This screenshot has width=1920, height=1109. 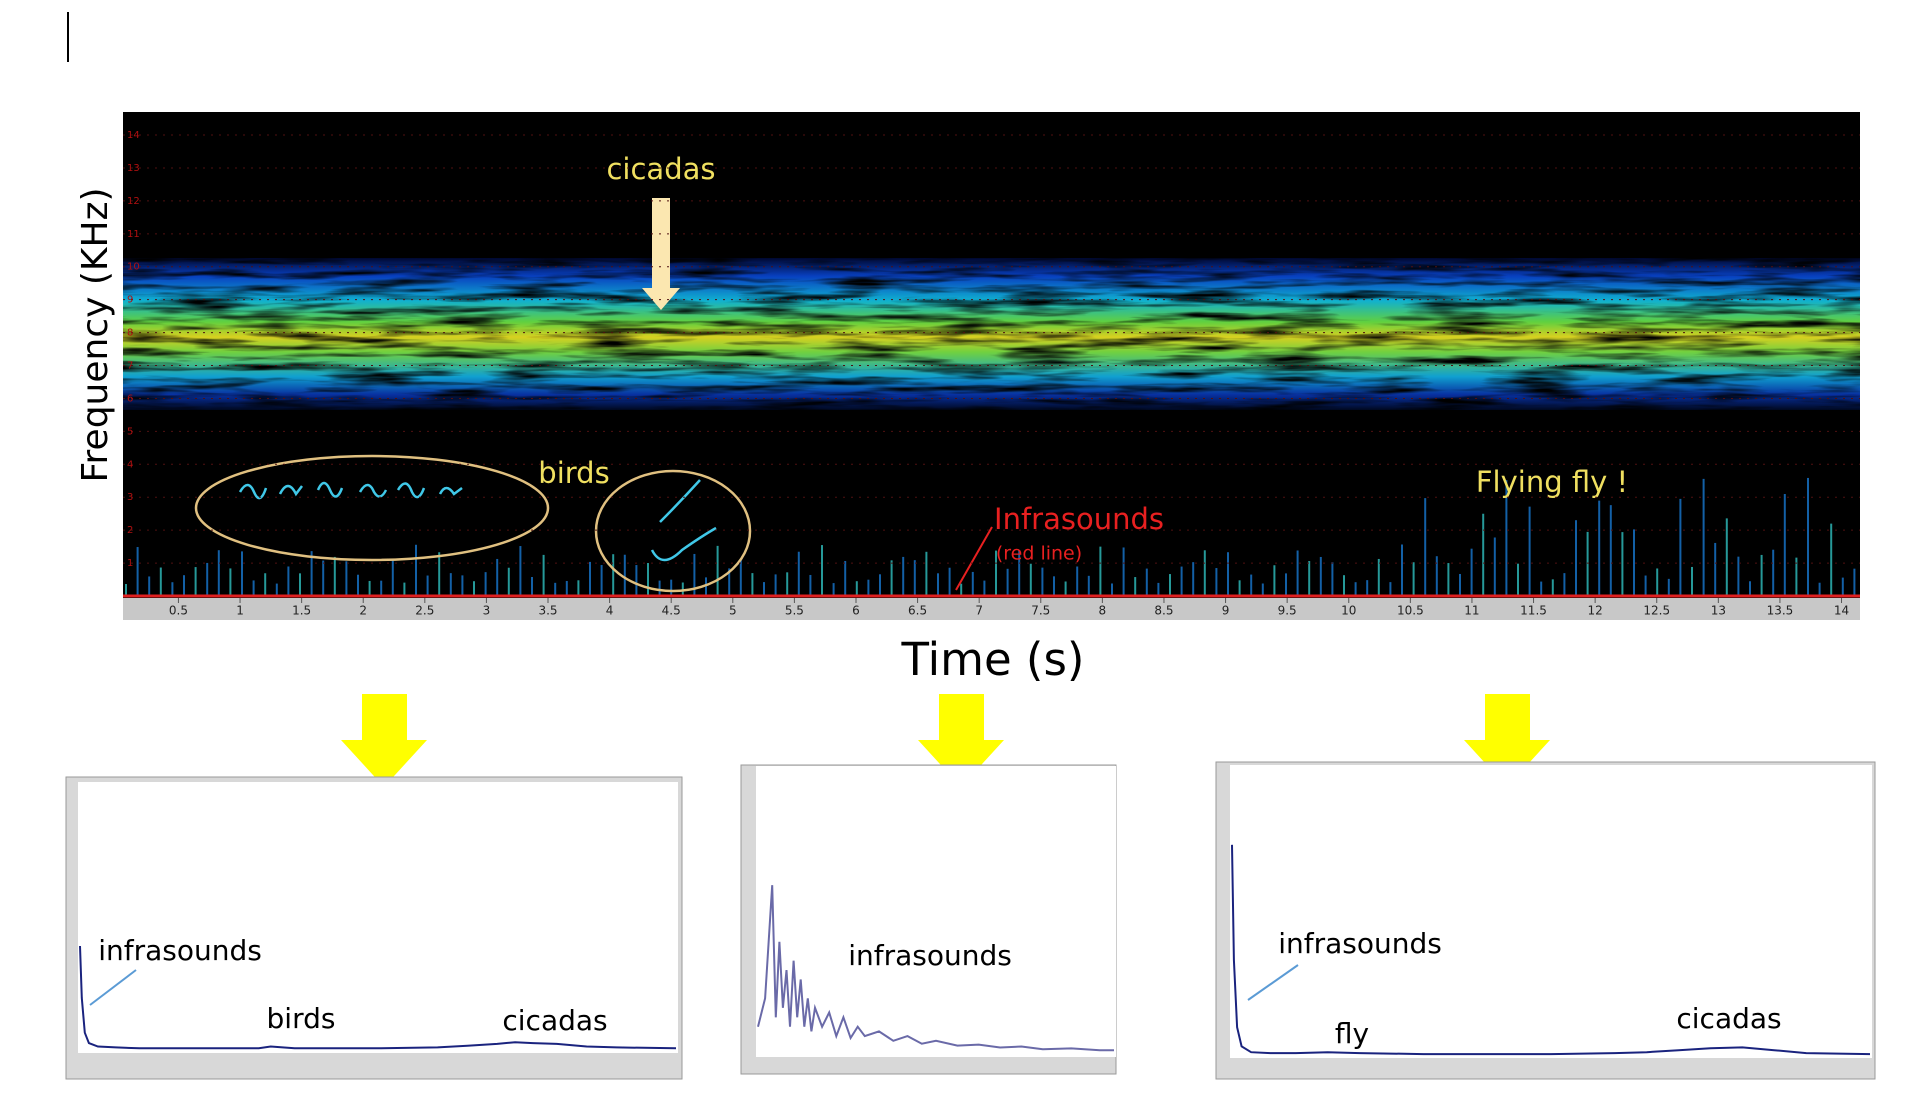 I want to click on x-tick-label: 1.5, so click(x=301, y=611).